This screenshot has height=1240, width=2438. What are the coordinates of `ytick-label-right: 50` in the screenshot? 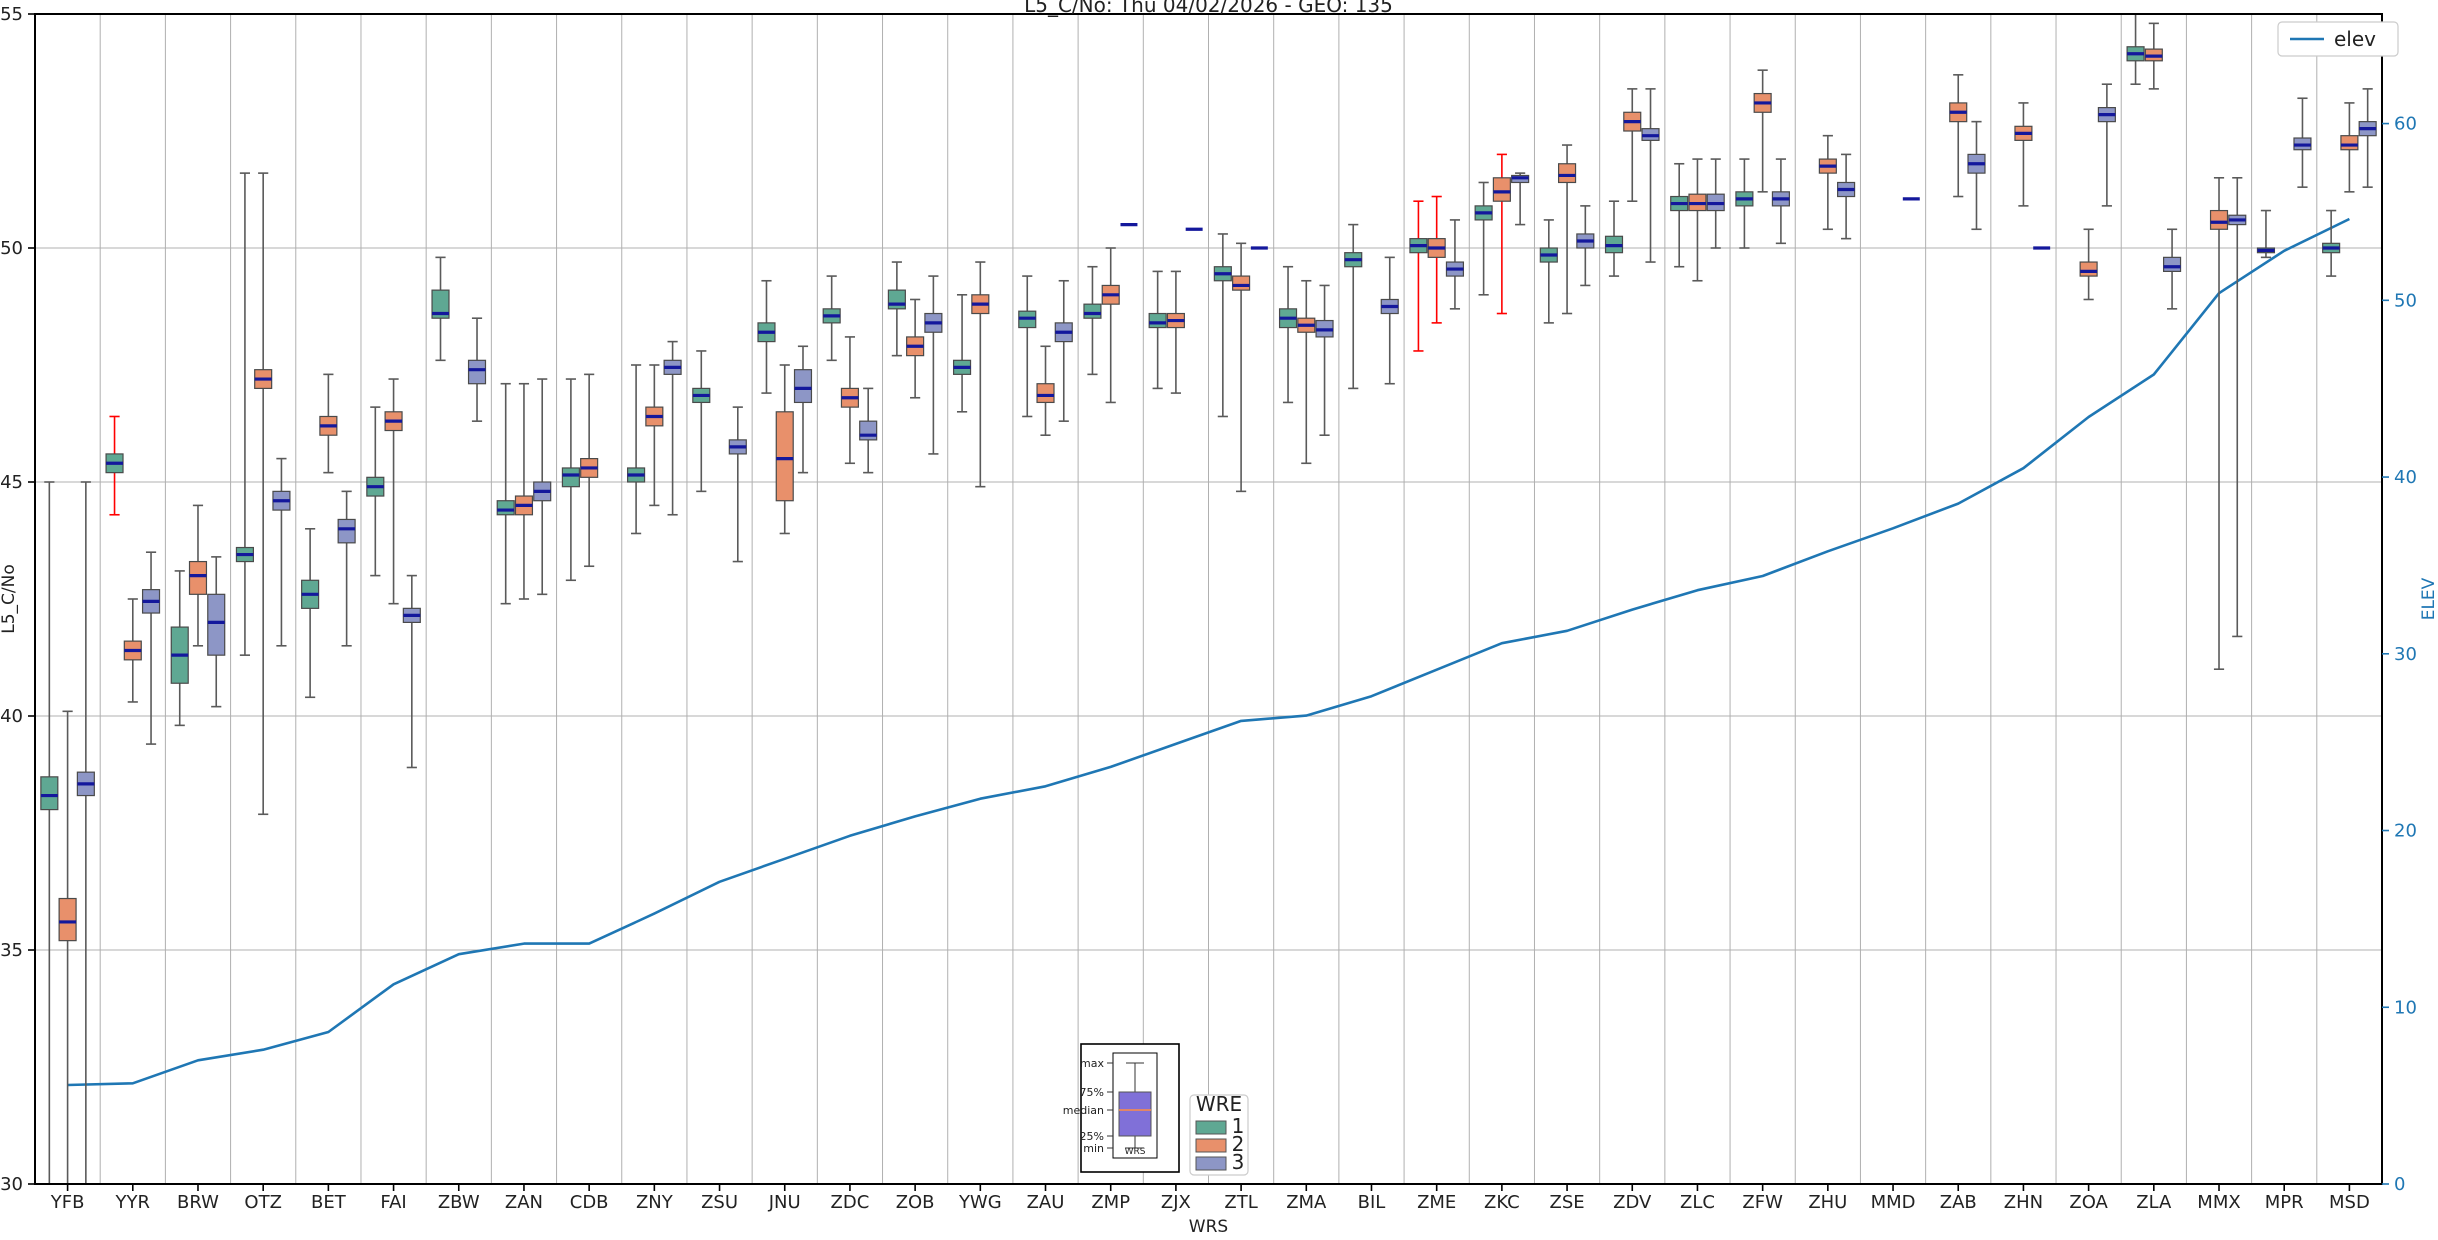 It's located at (2405, 300).